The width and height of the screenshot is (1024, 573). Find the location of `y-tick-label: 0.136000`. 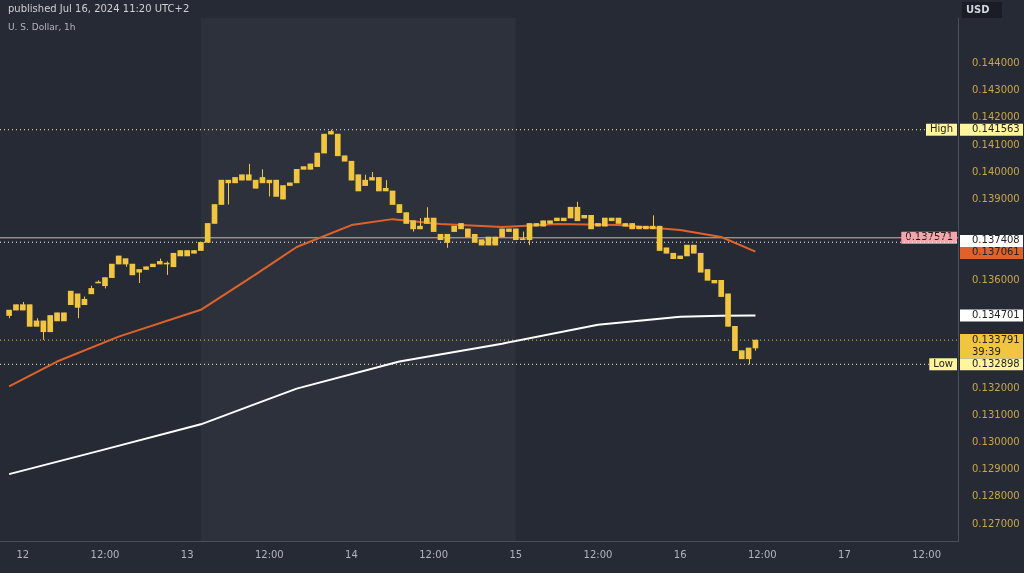

y-tick-label: 0.136000 is located at coordinates (996, 279).